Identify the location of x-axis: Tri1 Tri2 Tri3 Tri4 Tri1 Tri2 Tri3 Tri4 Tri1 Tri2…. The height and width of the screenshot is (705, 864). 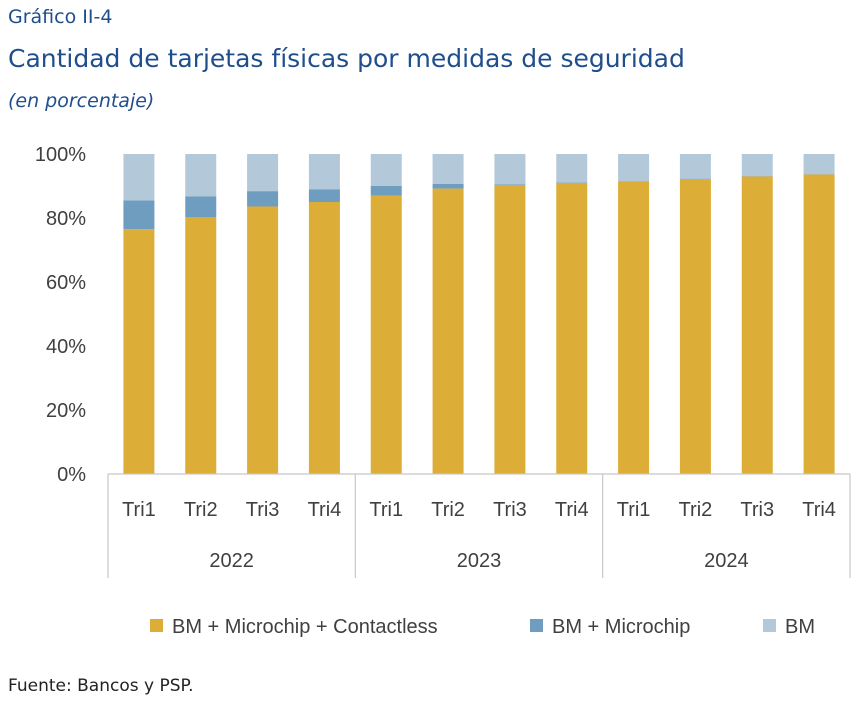
(479, 525).